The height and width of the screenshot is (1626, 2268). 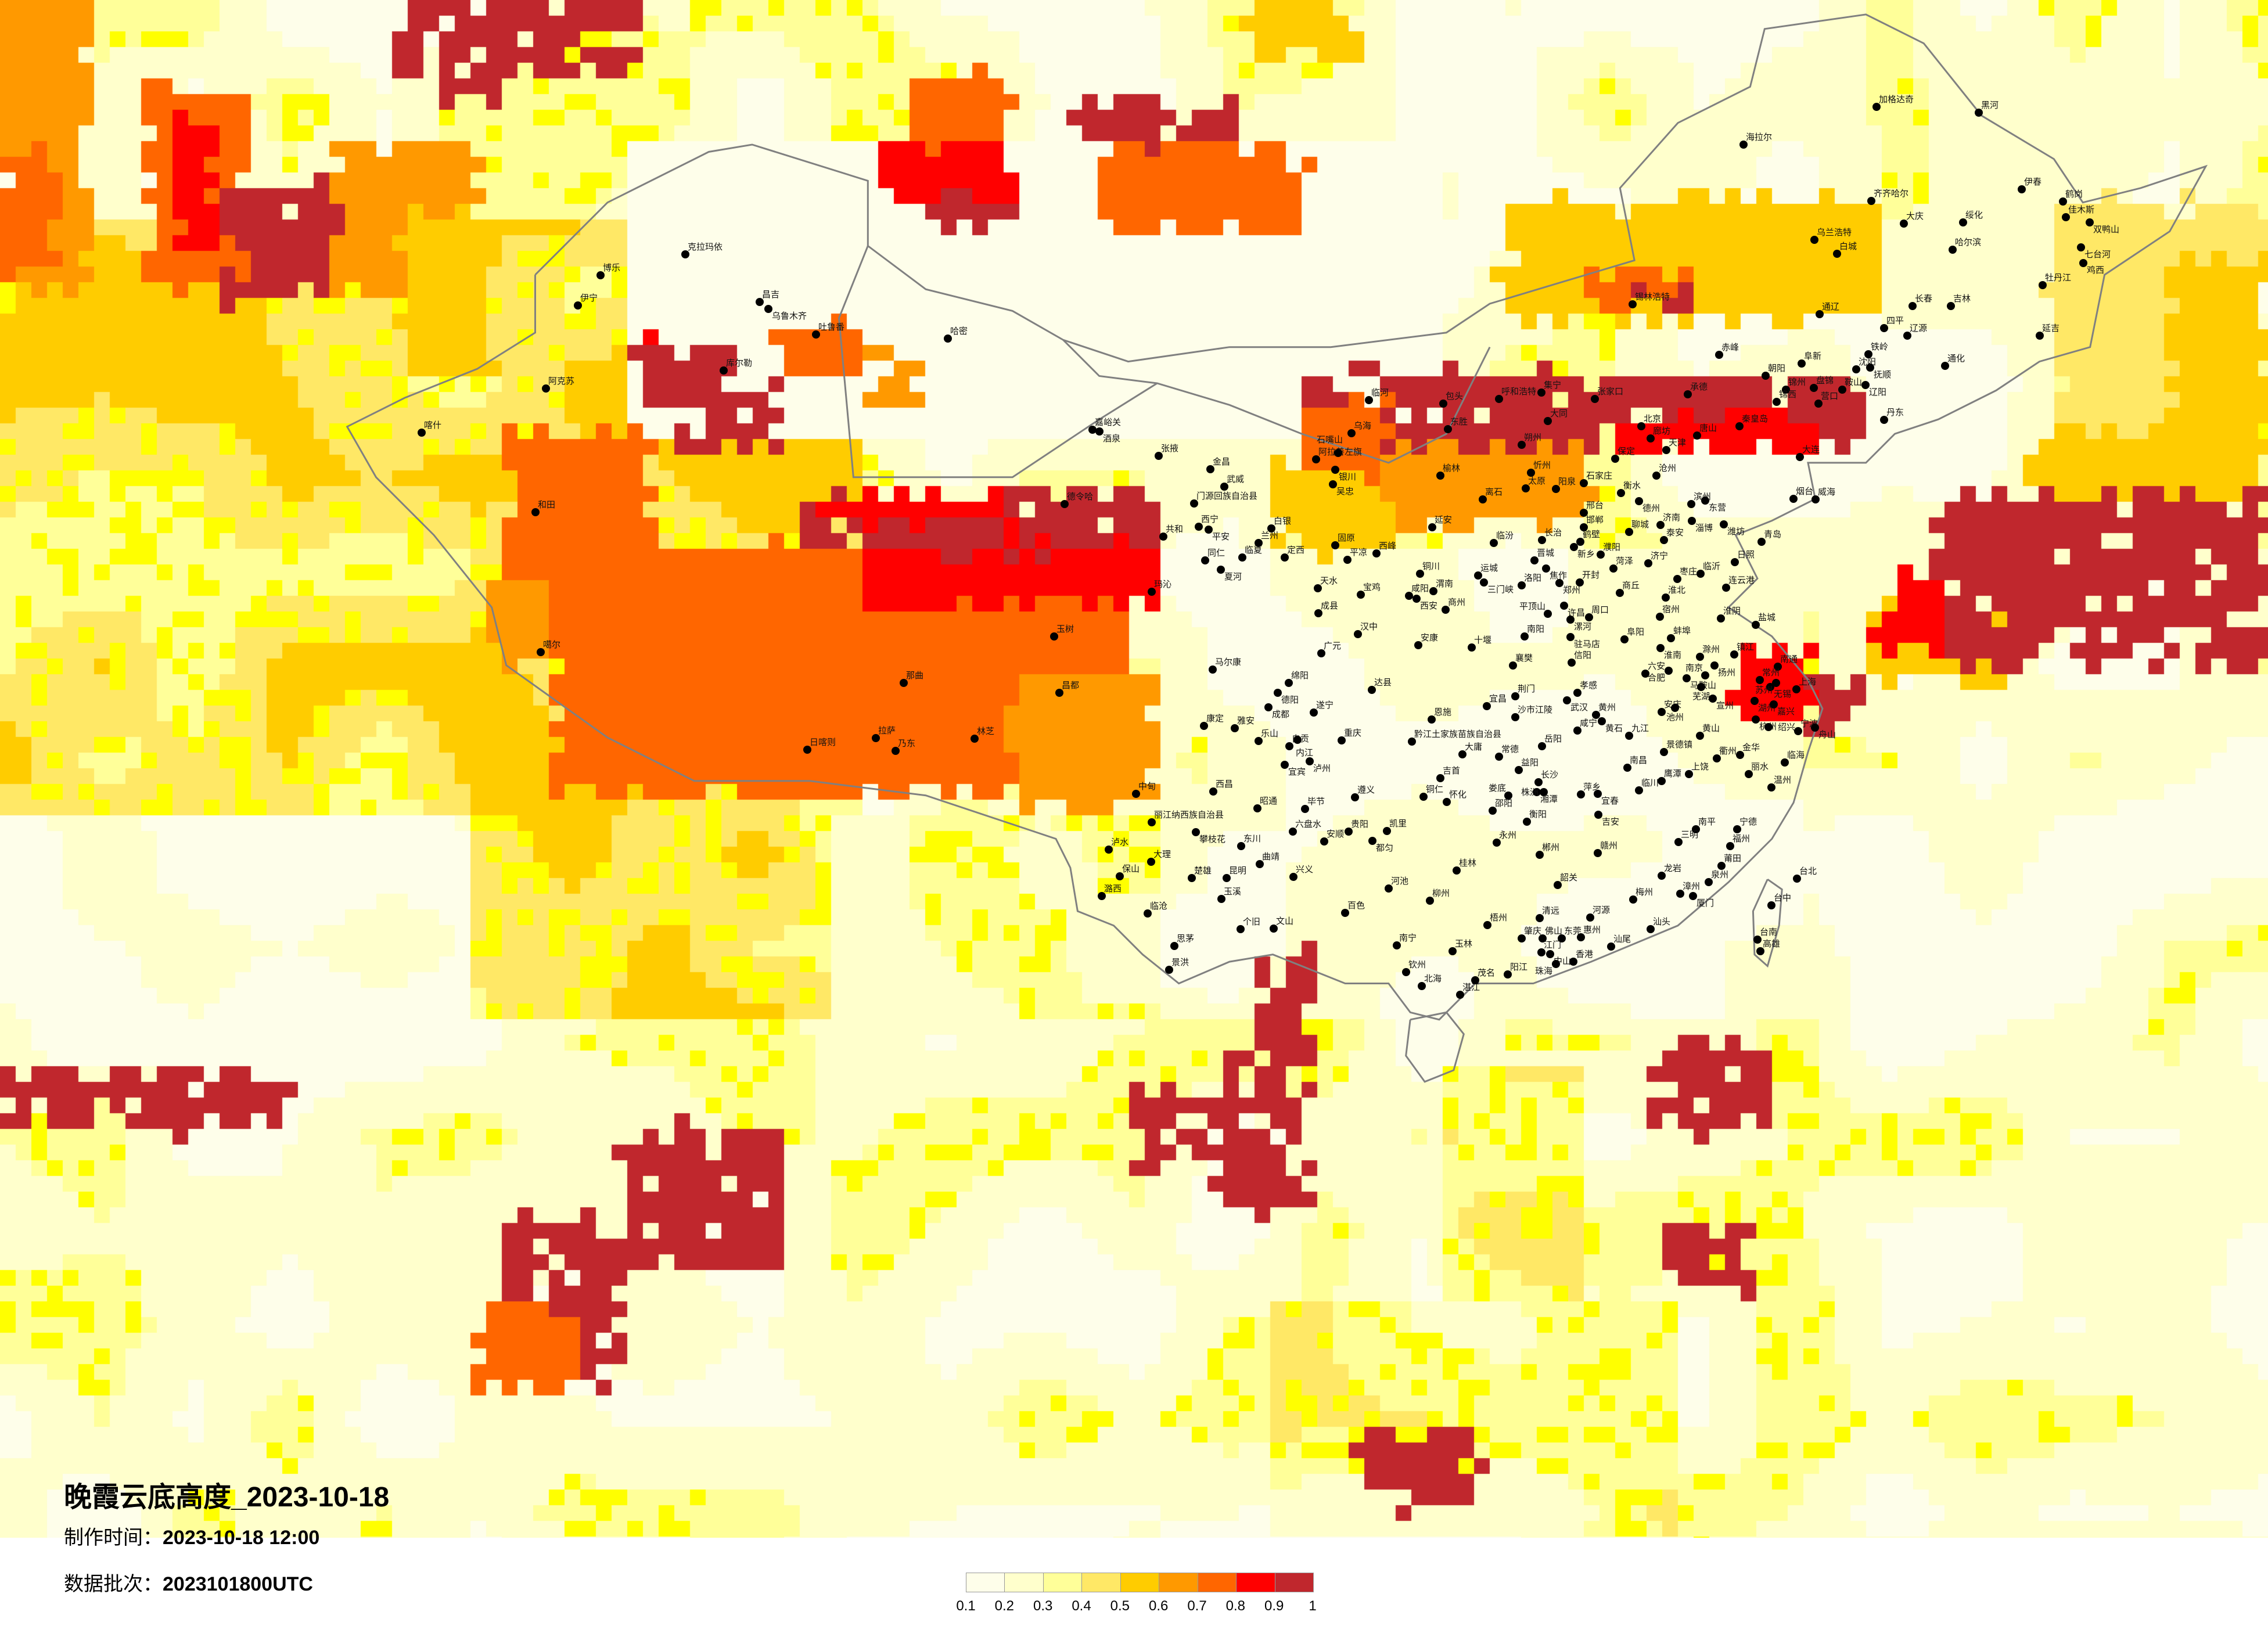 I want to click on city-label: 永州, so click(x=1508, y=835).